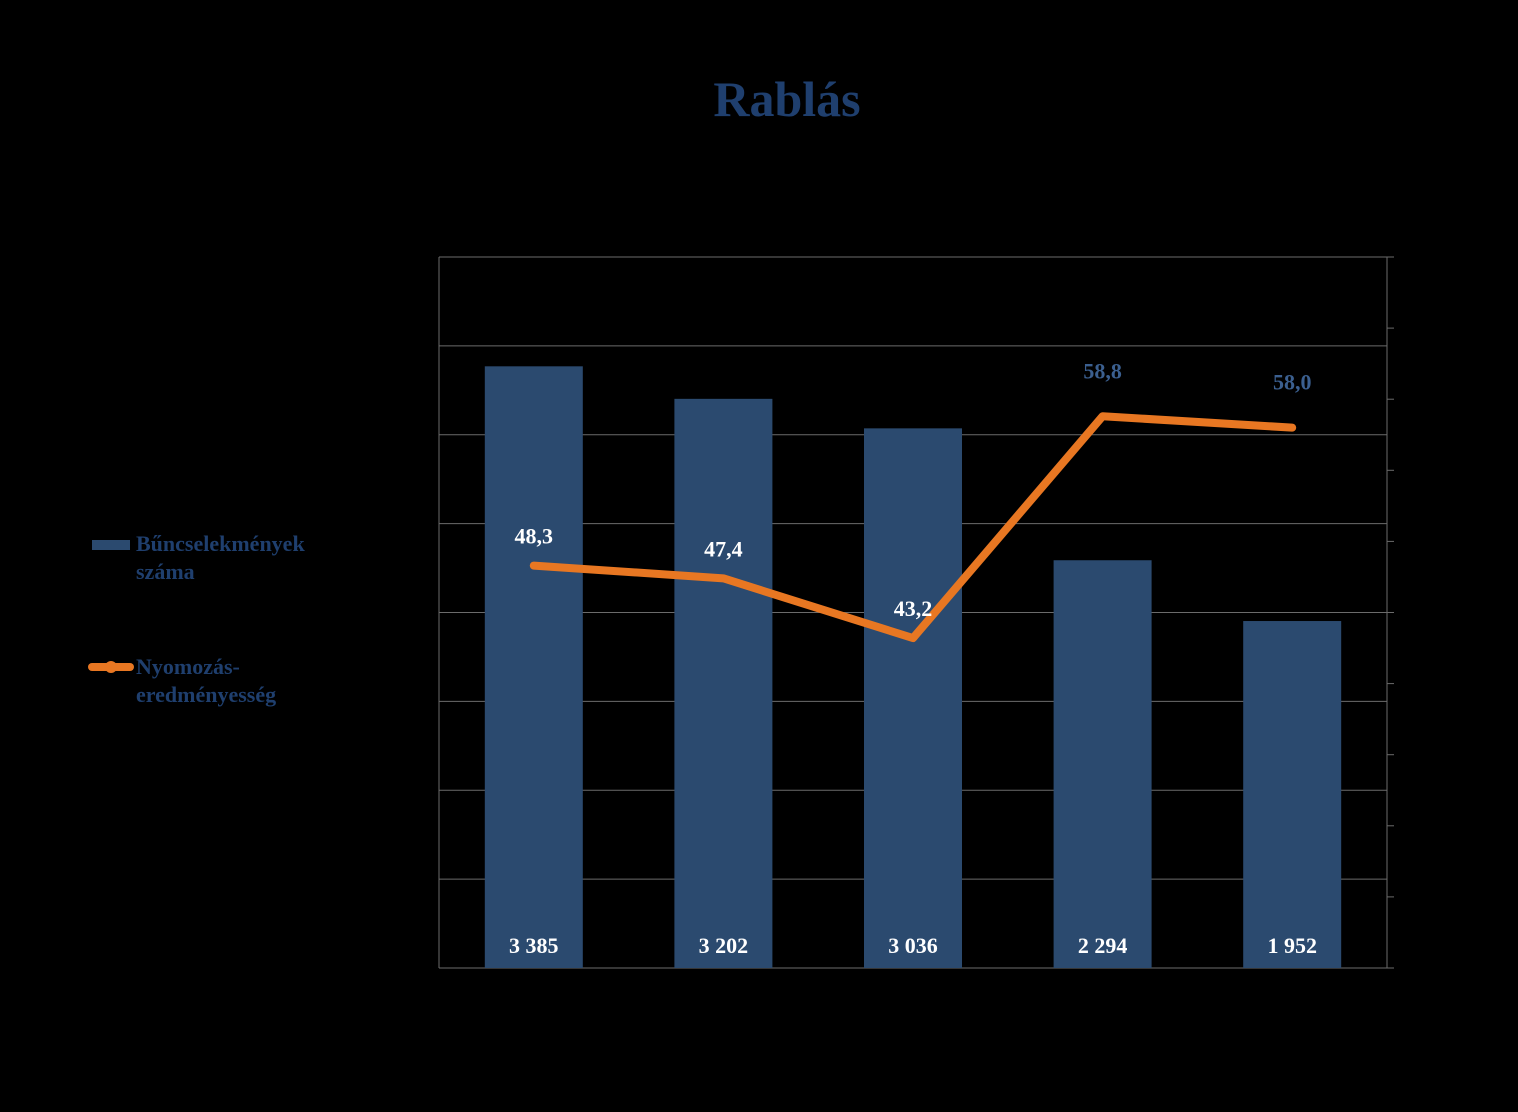  I want to click on line-path, so click(913, 527).